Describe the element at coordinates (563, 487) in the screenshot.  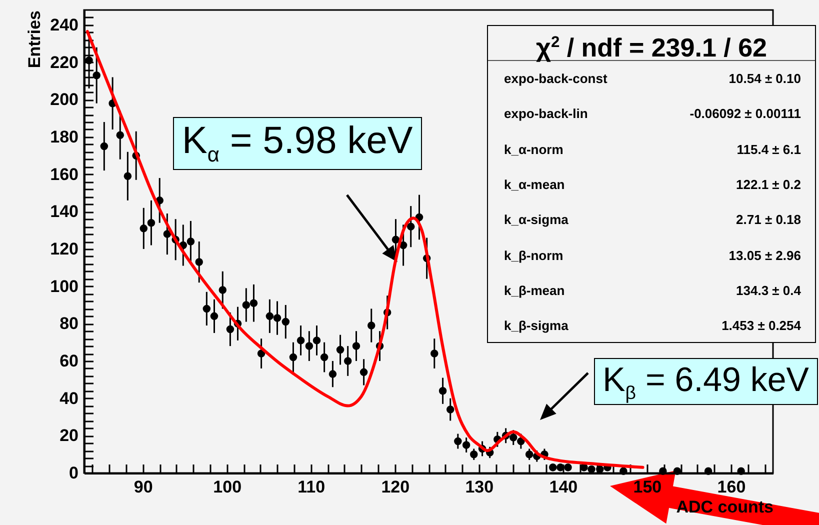
I see `x-tick-label: 140` at that location.